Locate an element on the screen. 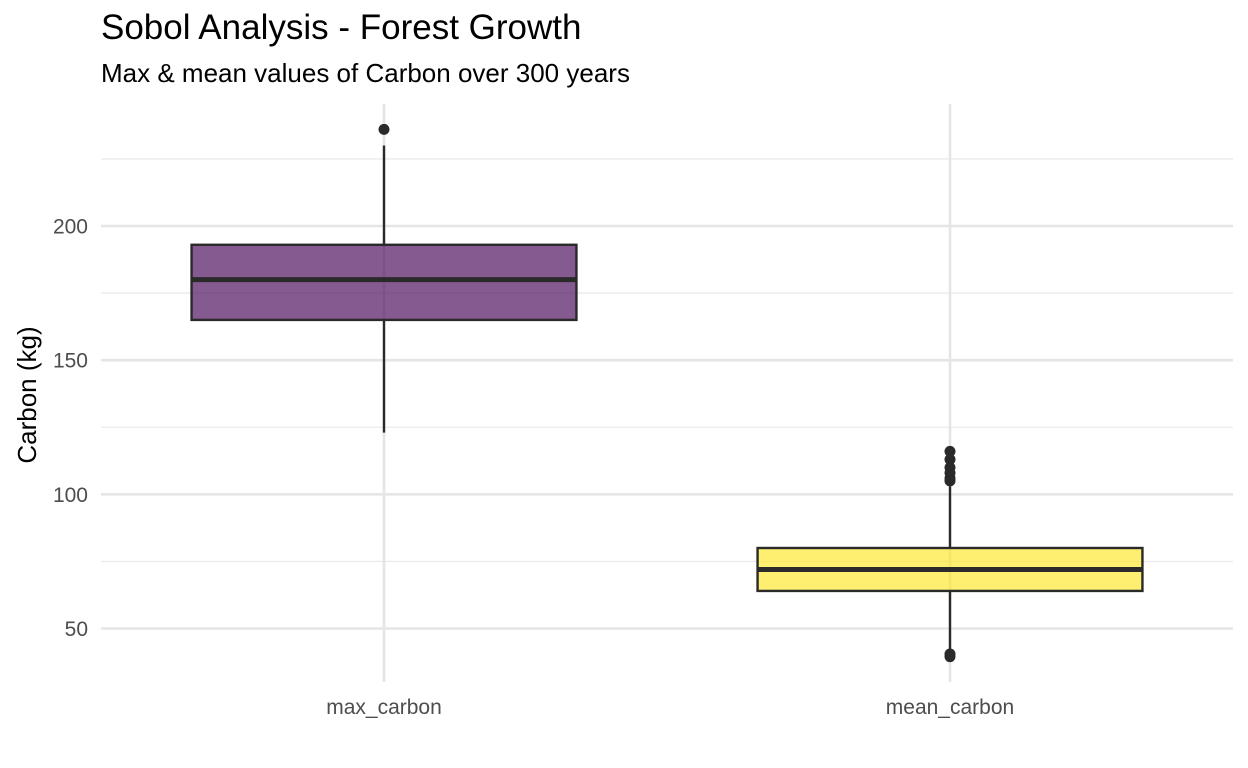  chart-title: Sobol Analysis - Forest Growth is located at coordinates (341, 27).